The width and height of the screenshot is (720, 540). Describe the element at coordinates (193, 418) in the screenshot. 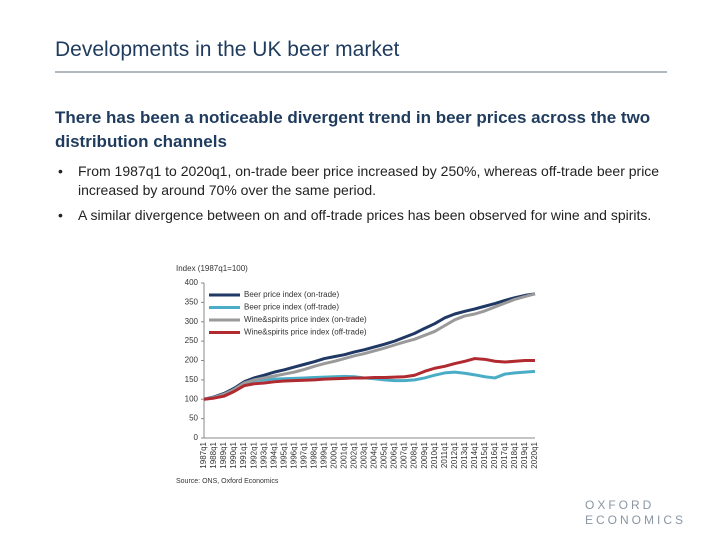

I see `y-tick-label: 50` at that location.